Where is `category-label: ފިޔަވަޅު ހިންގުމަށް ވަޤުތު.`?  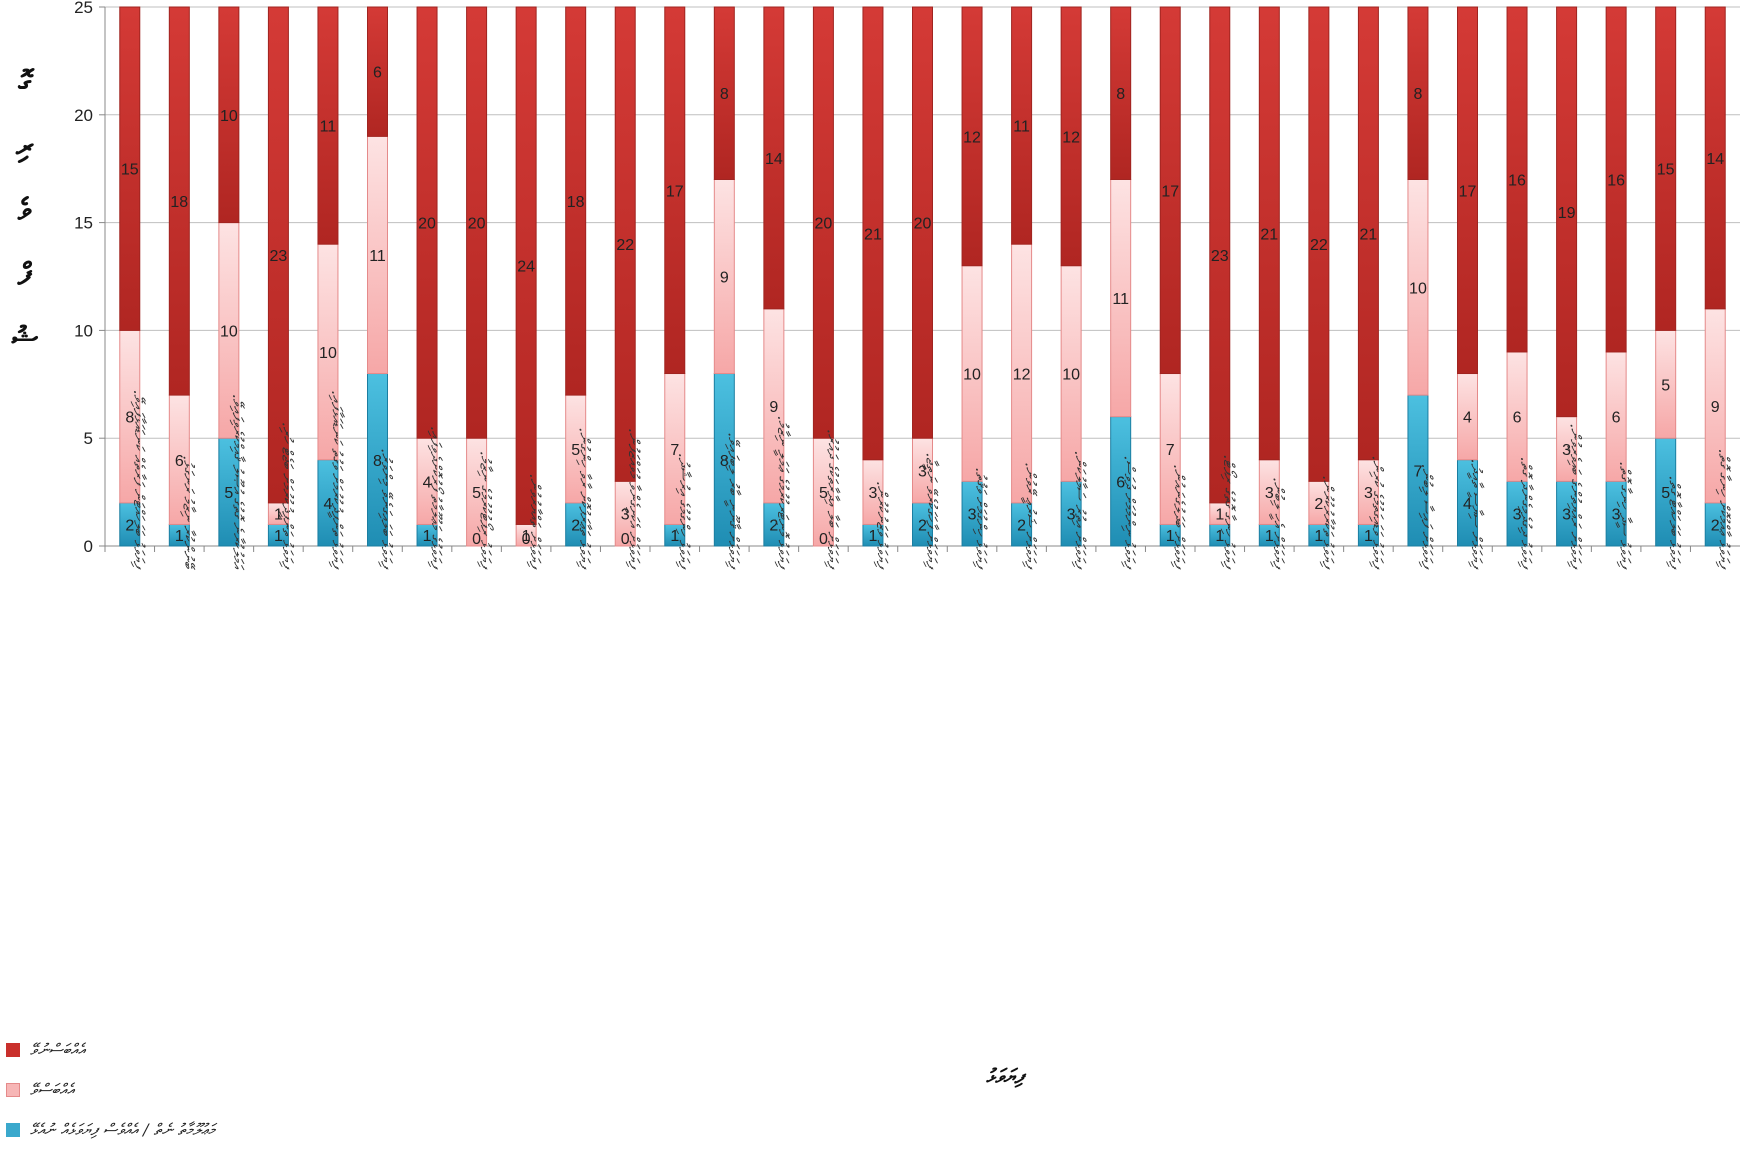
category-label: ފިޔަވަޅު ހިންގުމަށް ވަޤުތު. is located at coordinates (981, 518).